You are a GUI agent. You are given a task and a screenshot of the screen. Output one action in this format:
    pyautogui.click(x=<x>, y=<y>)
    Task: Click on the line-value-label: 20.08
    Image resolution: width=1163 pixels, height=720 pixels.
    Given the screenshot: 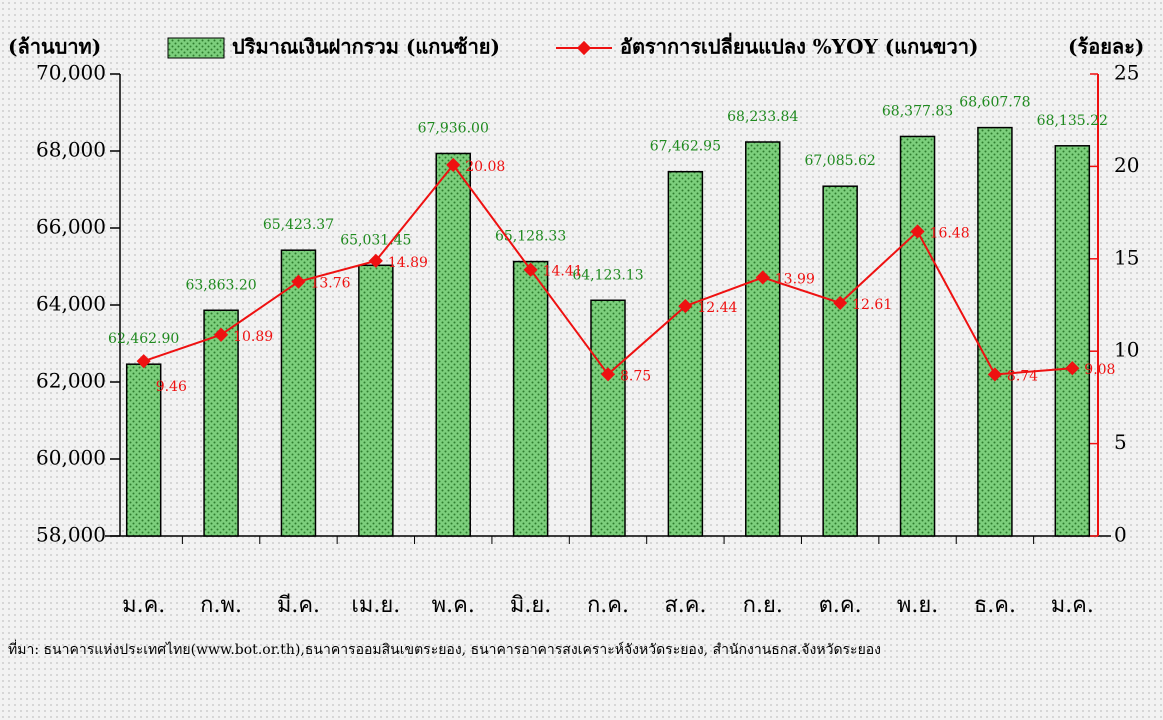 What is the action you would take?
    pyautogui.click(x=485, y=167)
    